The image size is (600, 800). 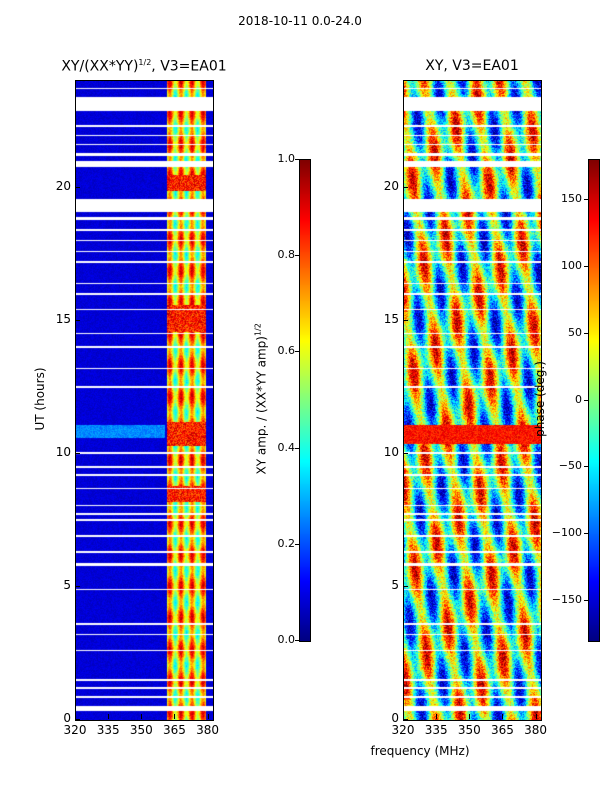 I want to click on amplitude-xtick-label: 365, so click(x=174, y=730).